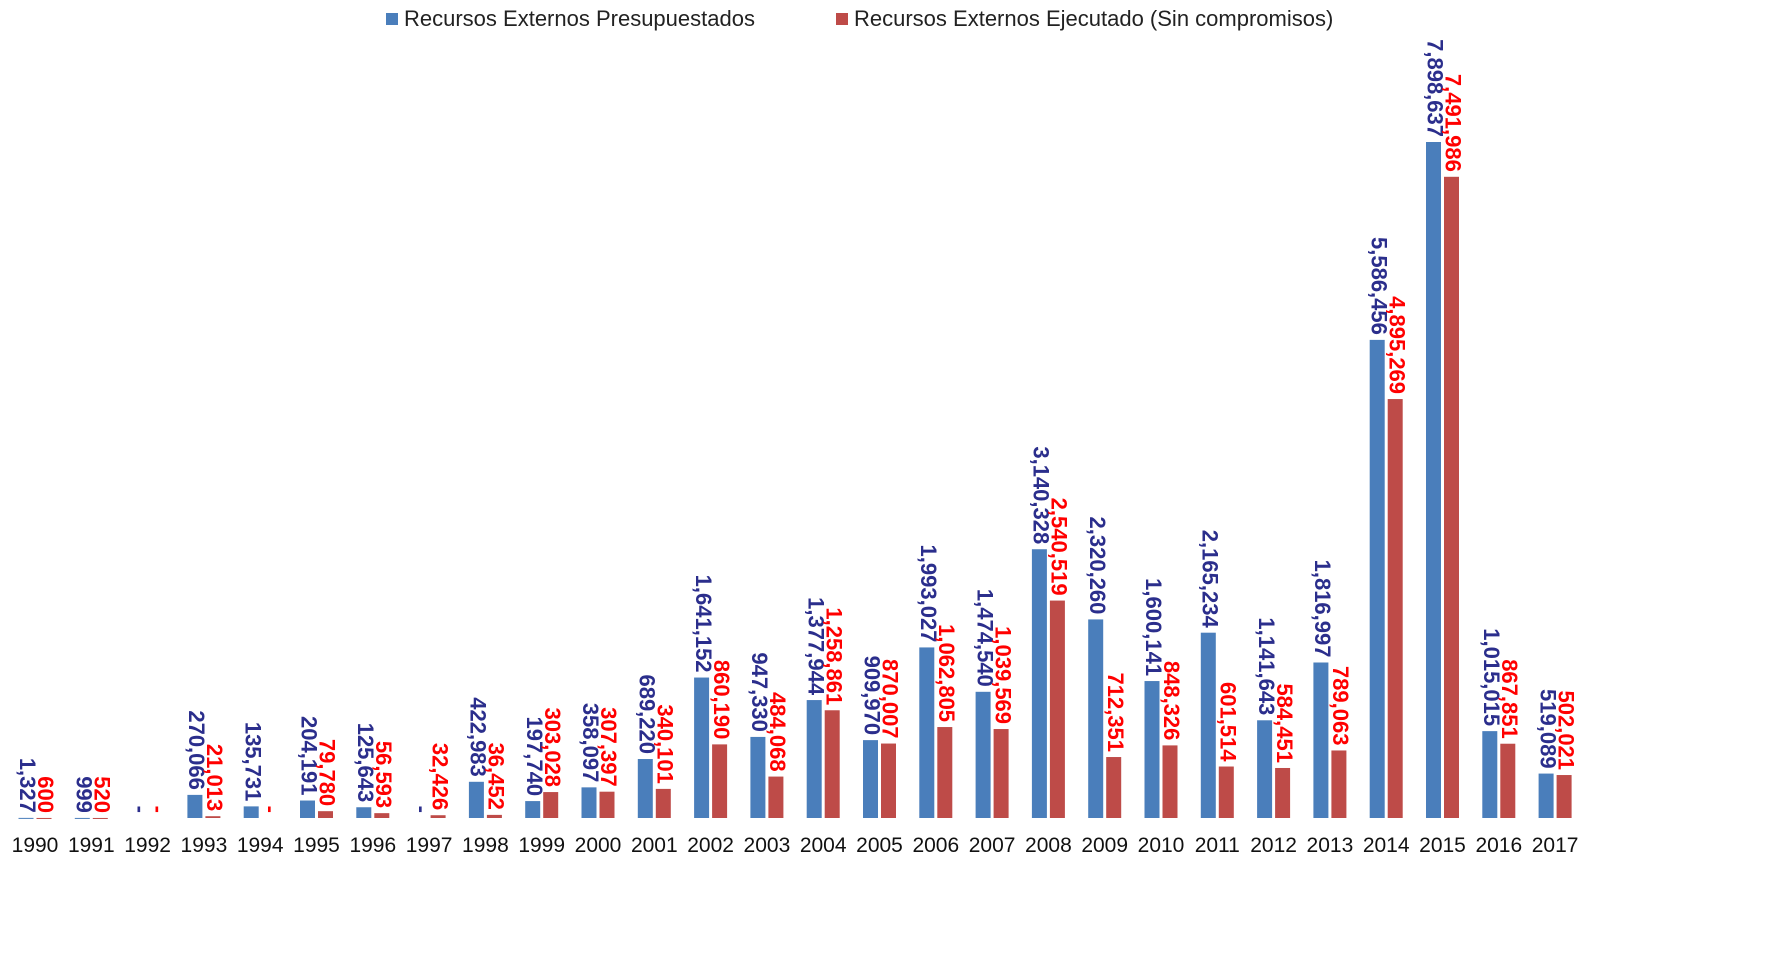  What do you see at coordinates (534, 757) in the screenshot?
I see `data-label-budgeted: 197,740` at bounding box center [534, 757].